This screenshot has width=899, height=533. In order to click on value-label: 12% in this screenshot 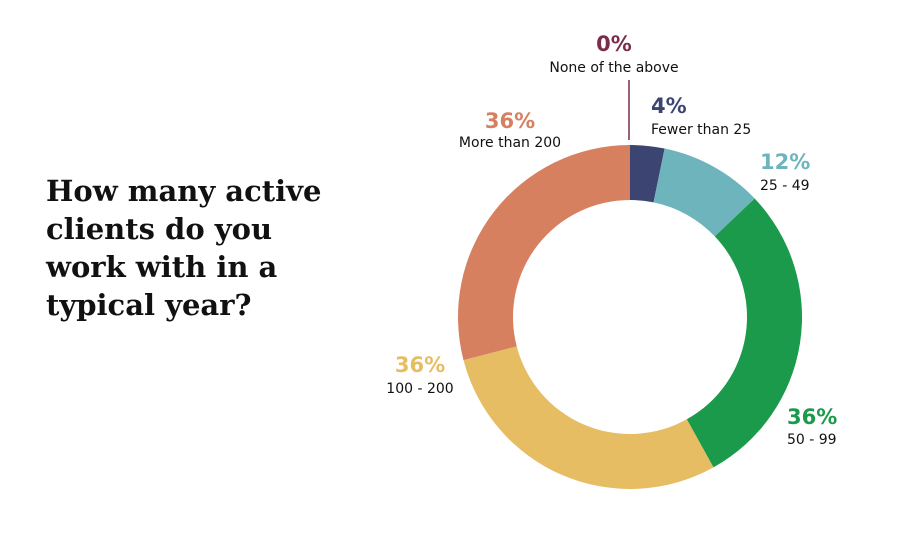, I will do `click(785, 162)`.